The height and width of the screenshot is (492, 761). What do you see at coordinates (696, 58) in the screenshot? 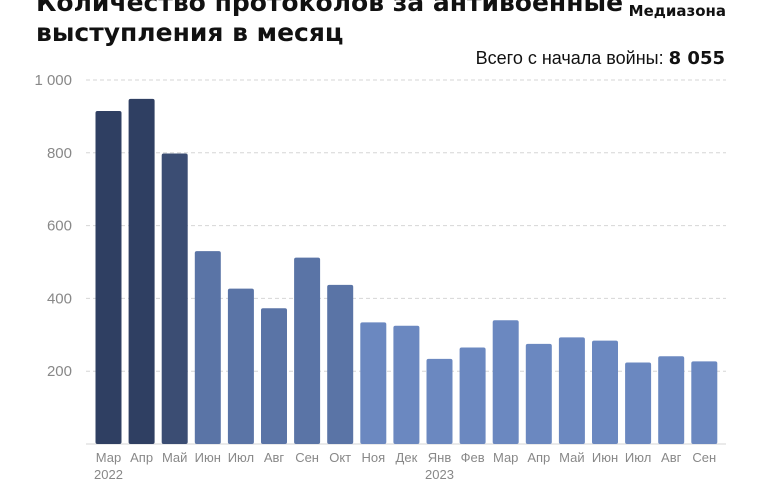
I see `total-value: 8 055` at bounding box center [696, 58].